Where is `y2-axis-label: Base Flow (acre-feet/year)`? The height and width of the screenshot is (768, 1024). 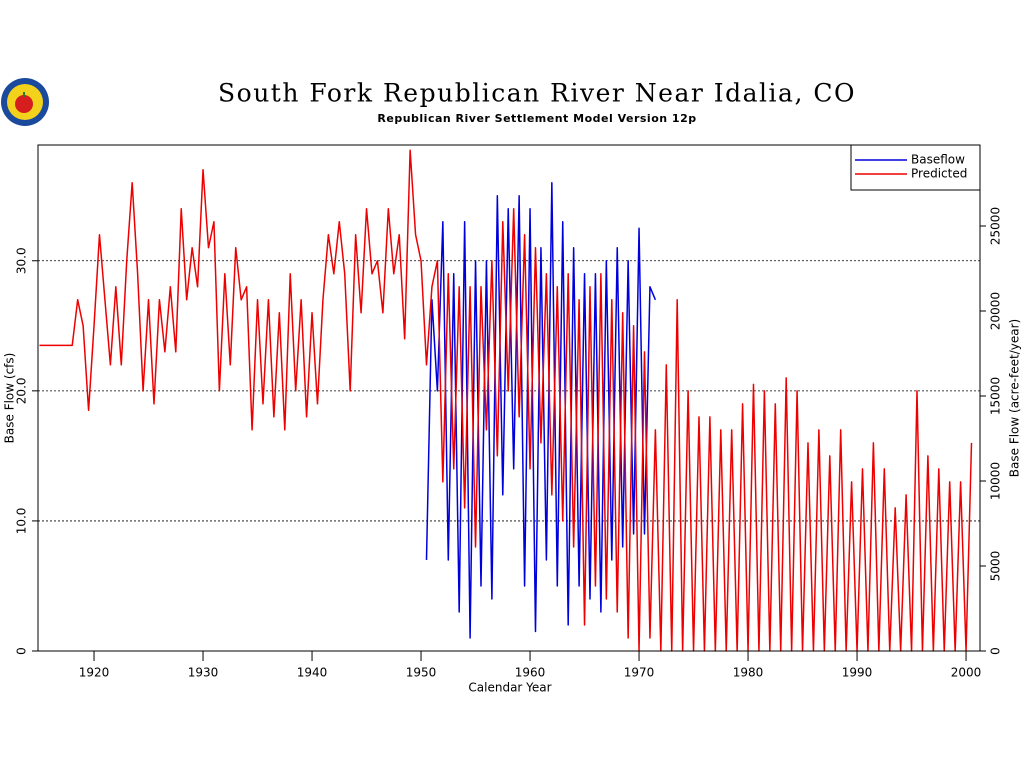 y2-axis-label: Base Flow (acre-feet/year) is located at coordinates (1015, 398).